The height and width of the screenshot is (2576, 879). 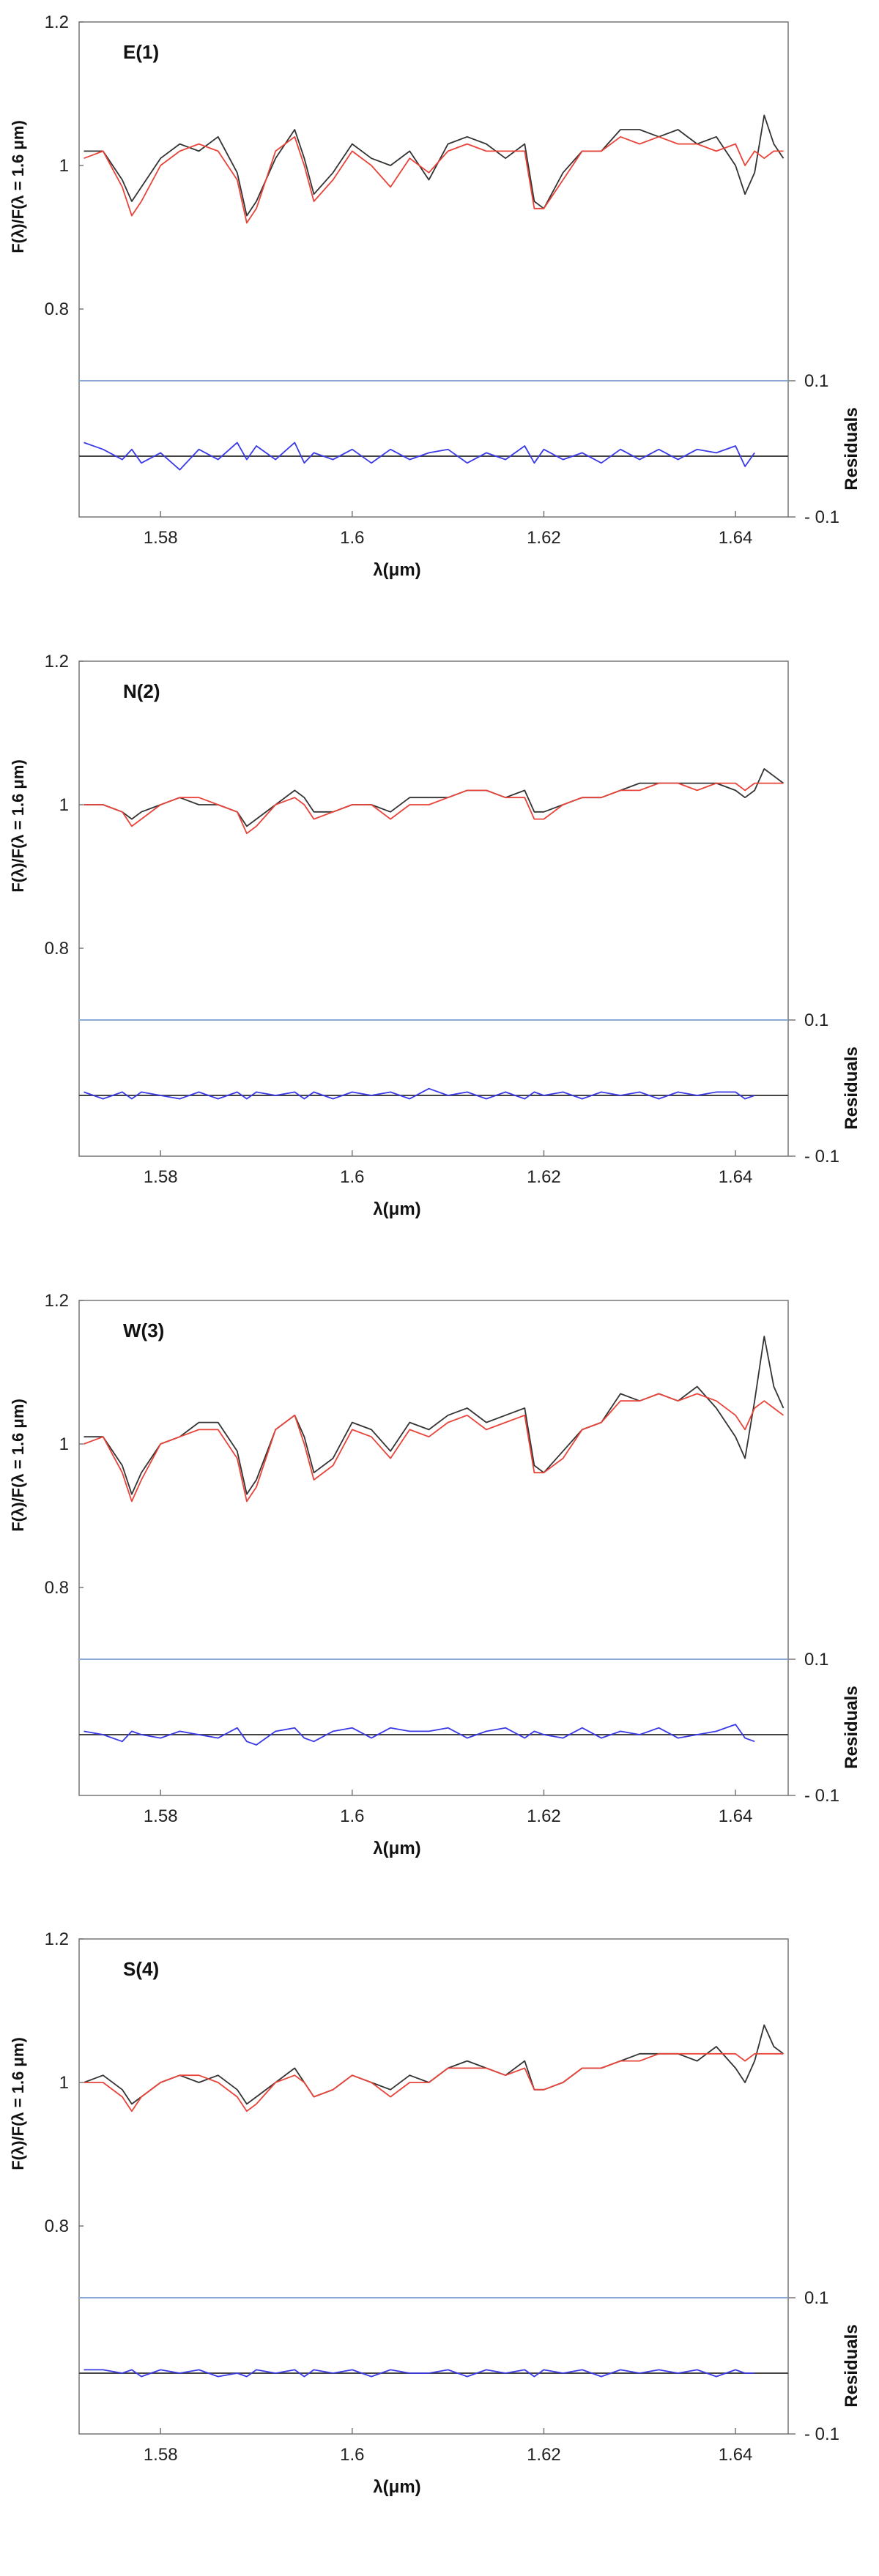 What do you see at coordinates (141, 52) in the screenshot?
I see `panel-label: E(1)` at bounding box center [141, 52].